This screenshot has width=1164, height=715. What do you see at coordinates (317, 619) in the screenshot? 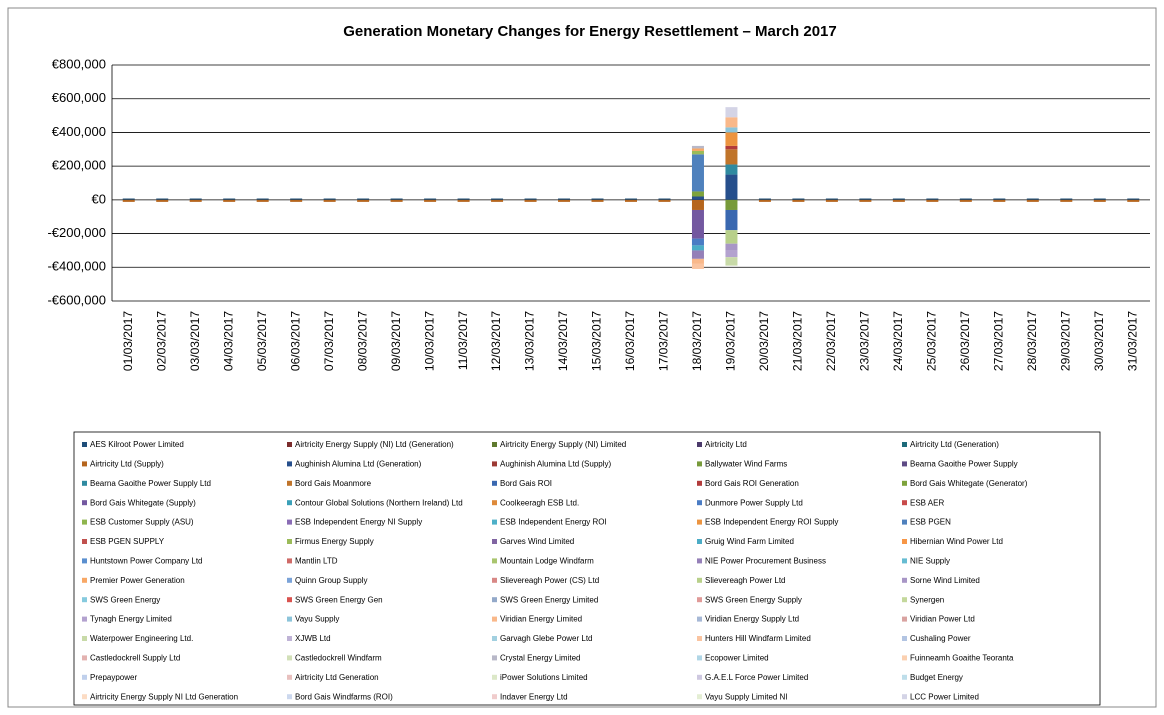
I see `legend-label: Vayu Supply` at bounding box center [317, 619].